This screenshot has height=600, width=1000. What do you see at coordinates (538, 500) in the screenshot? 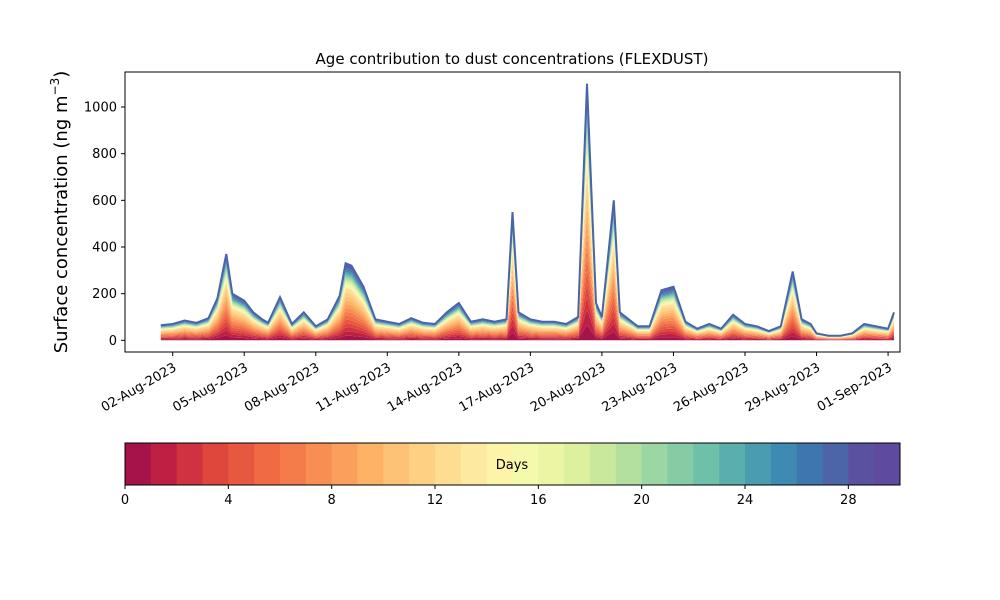
I see `colorbar-tick-label: 16` at bounding box center [538, 500].